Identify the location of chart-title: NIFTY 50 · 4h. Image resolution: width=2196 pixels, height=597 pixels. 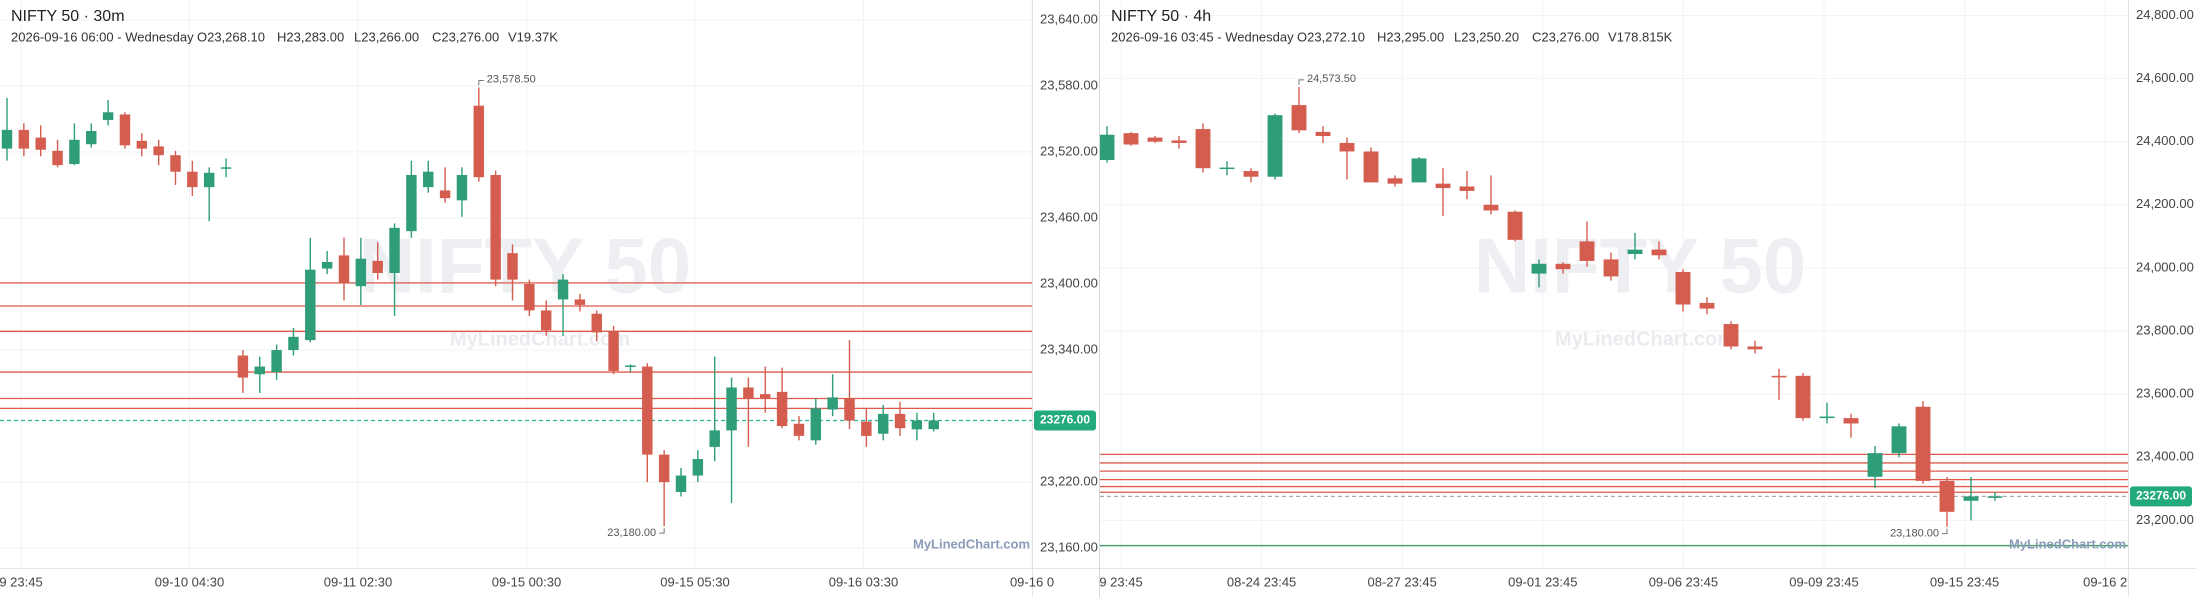
(1161, 16).